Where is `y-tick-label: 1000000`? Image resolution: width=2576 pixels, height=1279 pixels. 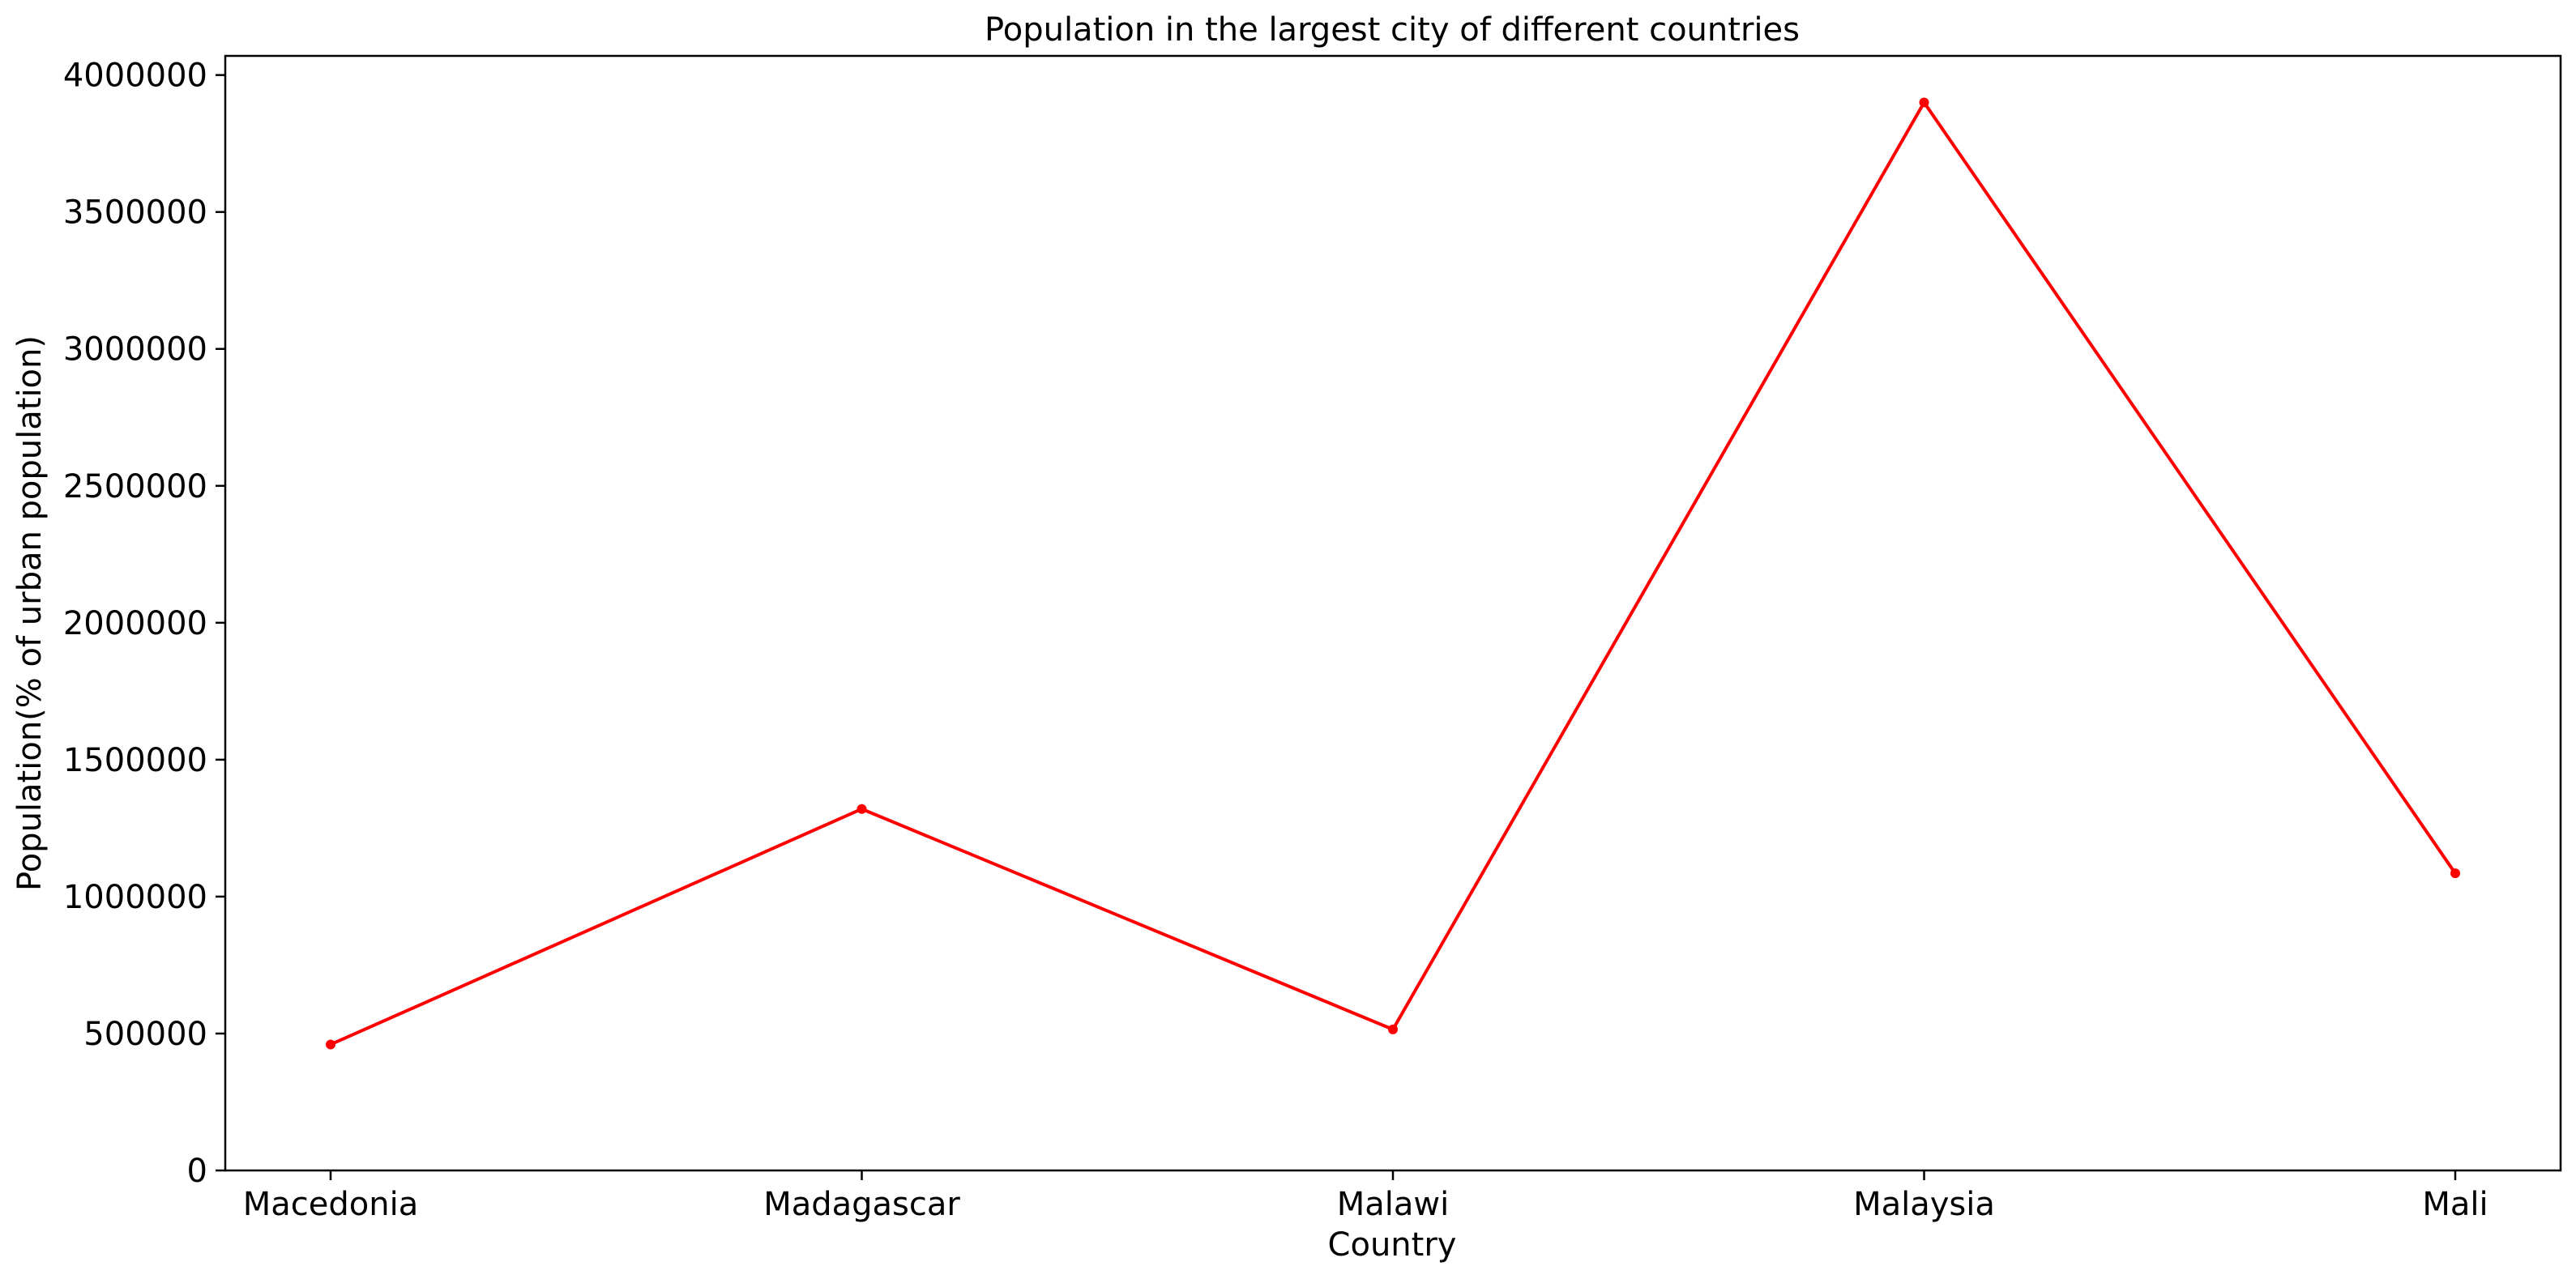 y-tick-label: 1000000 is located at coordinates (135, 897).